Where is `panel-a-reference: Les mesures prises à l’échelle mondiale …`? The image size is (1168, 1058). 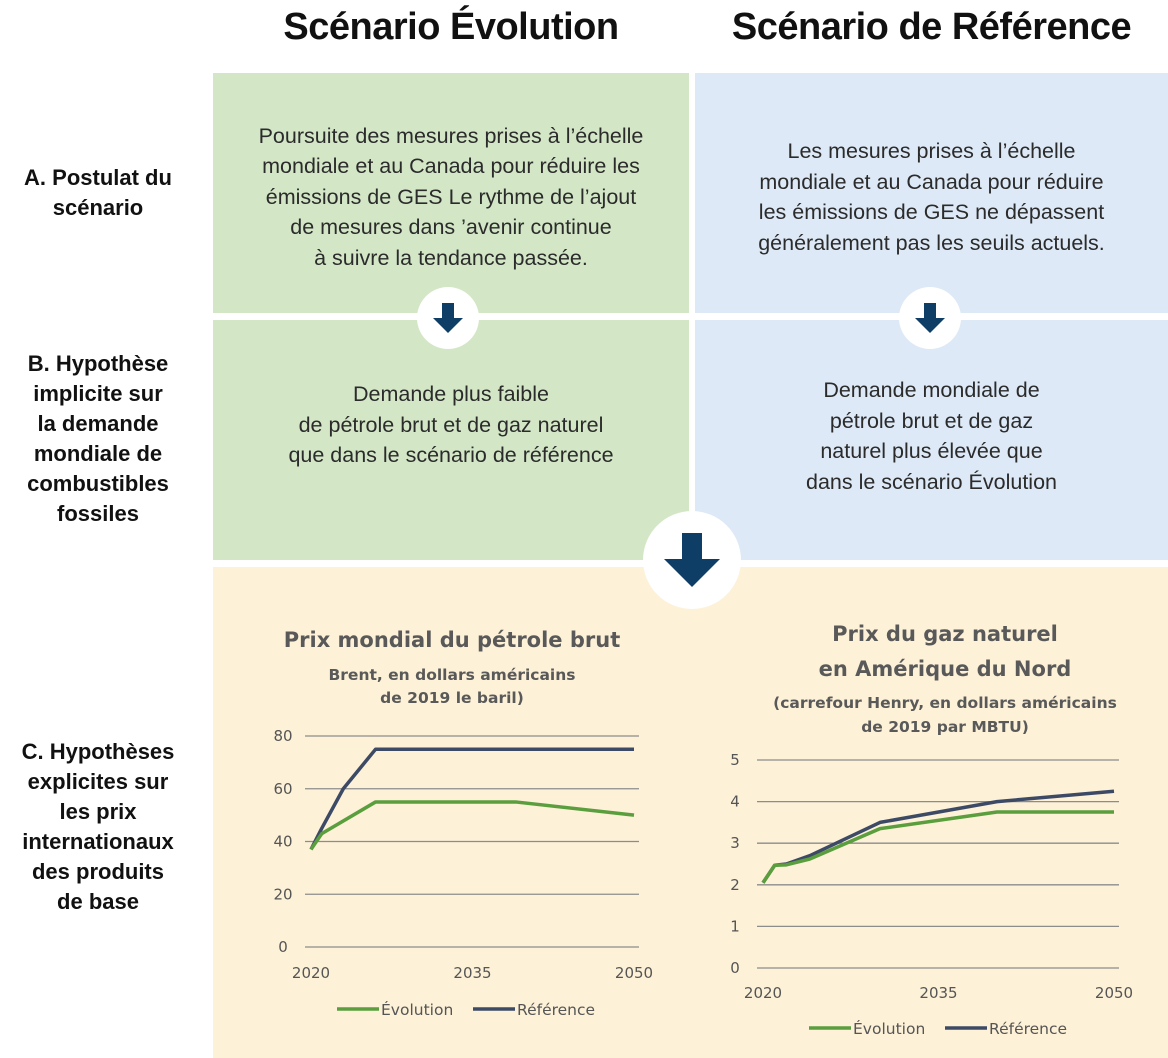
panel-a-reference: Les mesures prises à l’échelle mondiale … is located at coordinates (931, 193).